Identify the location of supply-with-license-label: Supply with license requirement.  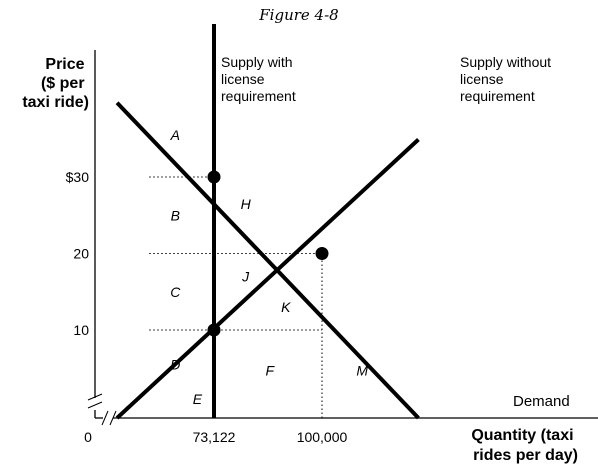
(258, 79).